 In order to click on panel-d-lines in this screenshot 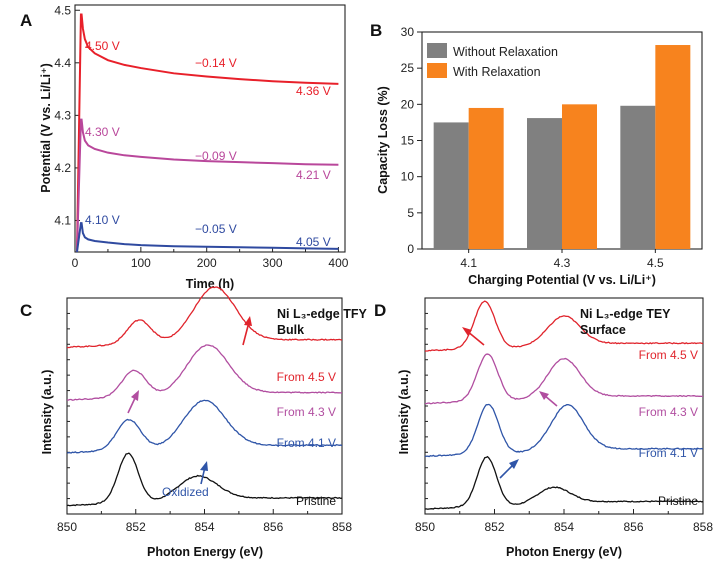, I will do `click(564, 405)`.